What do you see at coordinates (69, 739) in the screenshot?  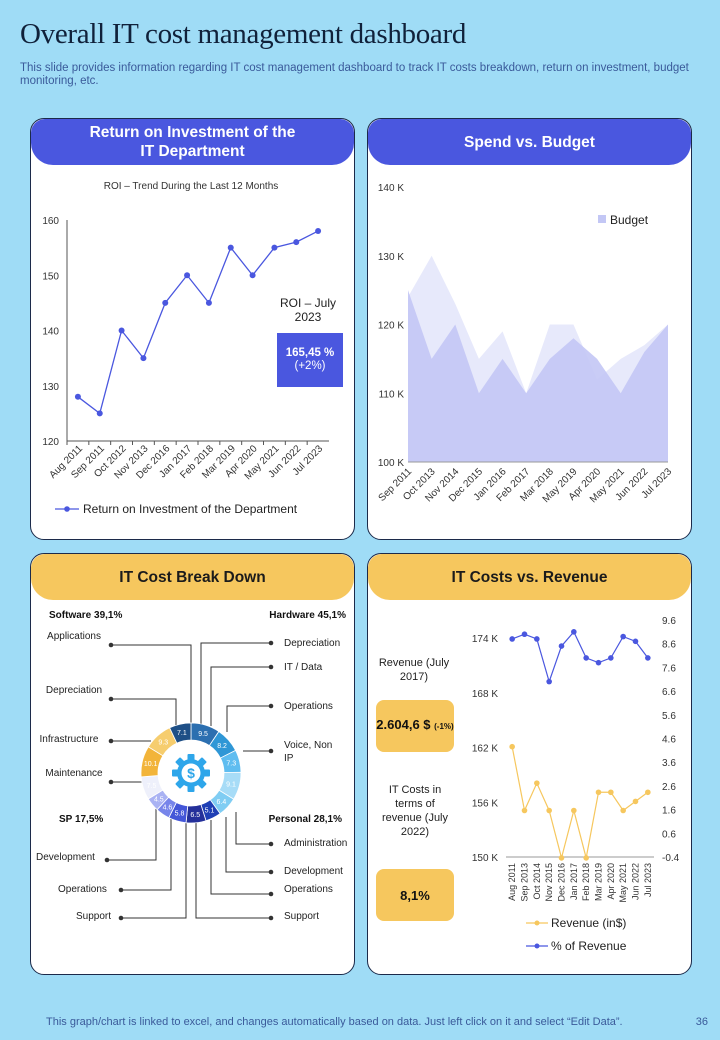 I see `software-item-infrastructure: Infrastructure` at bounding box center [69, 739].